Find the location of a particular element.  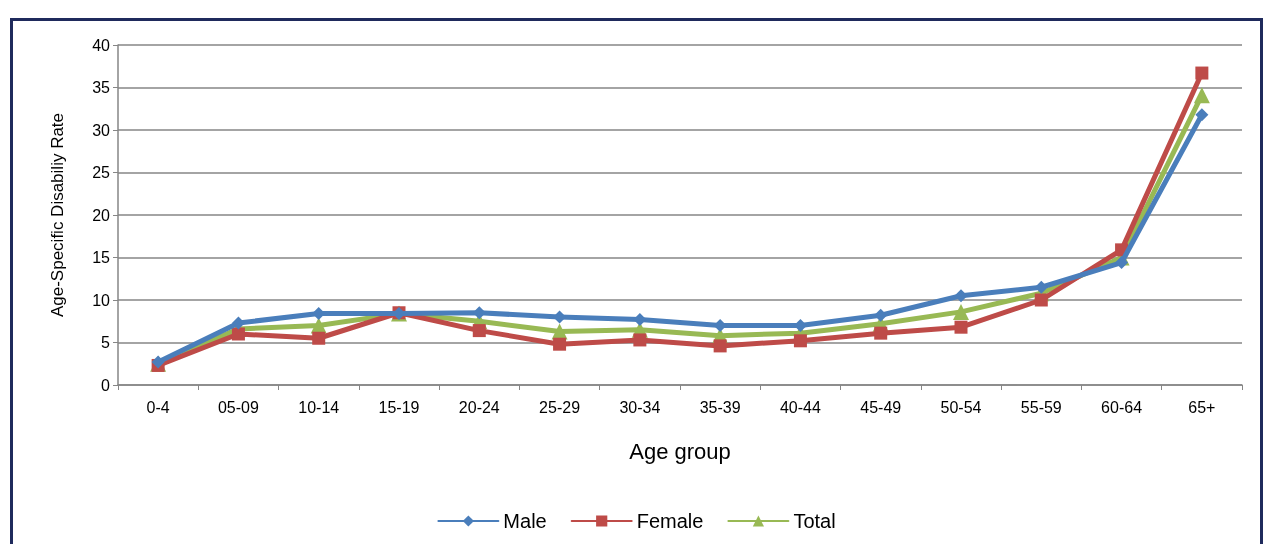

x-tick-label: 50-54 is located at coordinates (961, 407).